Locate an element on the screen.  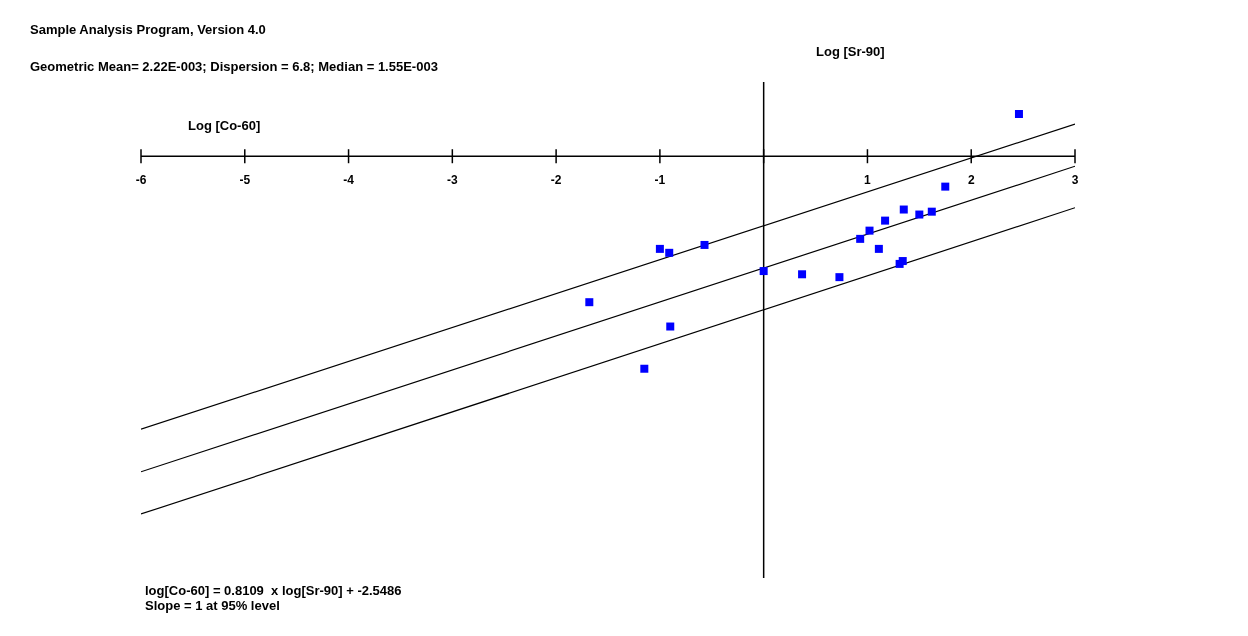
y-axis-title: Log [Sr-90] is located at coordinates (850, 51).